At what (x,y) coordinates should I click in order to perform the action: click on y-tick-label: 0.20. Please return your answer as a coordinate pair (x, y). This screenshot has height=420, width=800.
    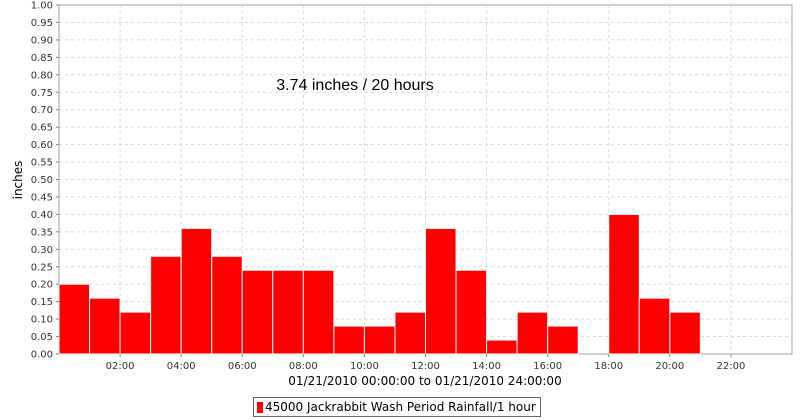
    Looking at the image, I should click on (42, 285).